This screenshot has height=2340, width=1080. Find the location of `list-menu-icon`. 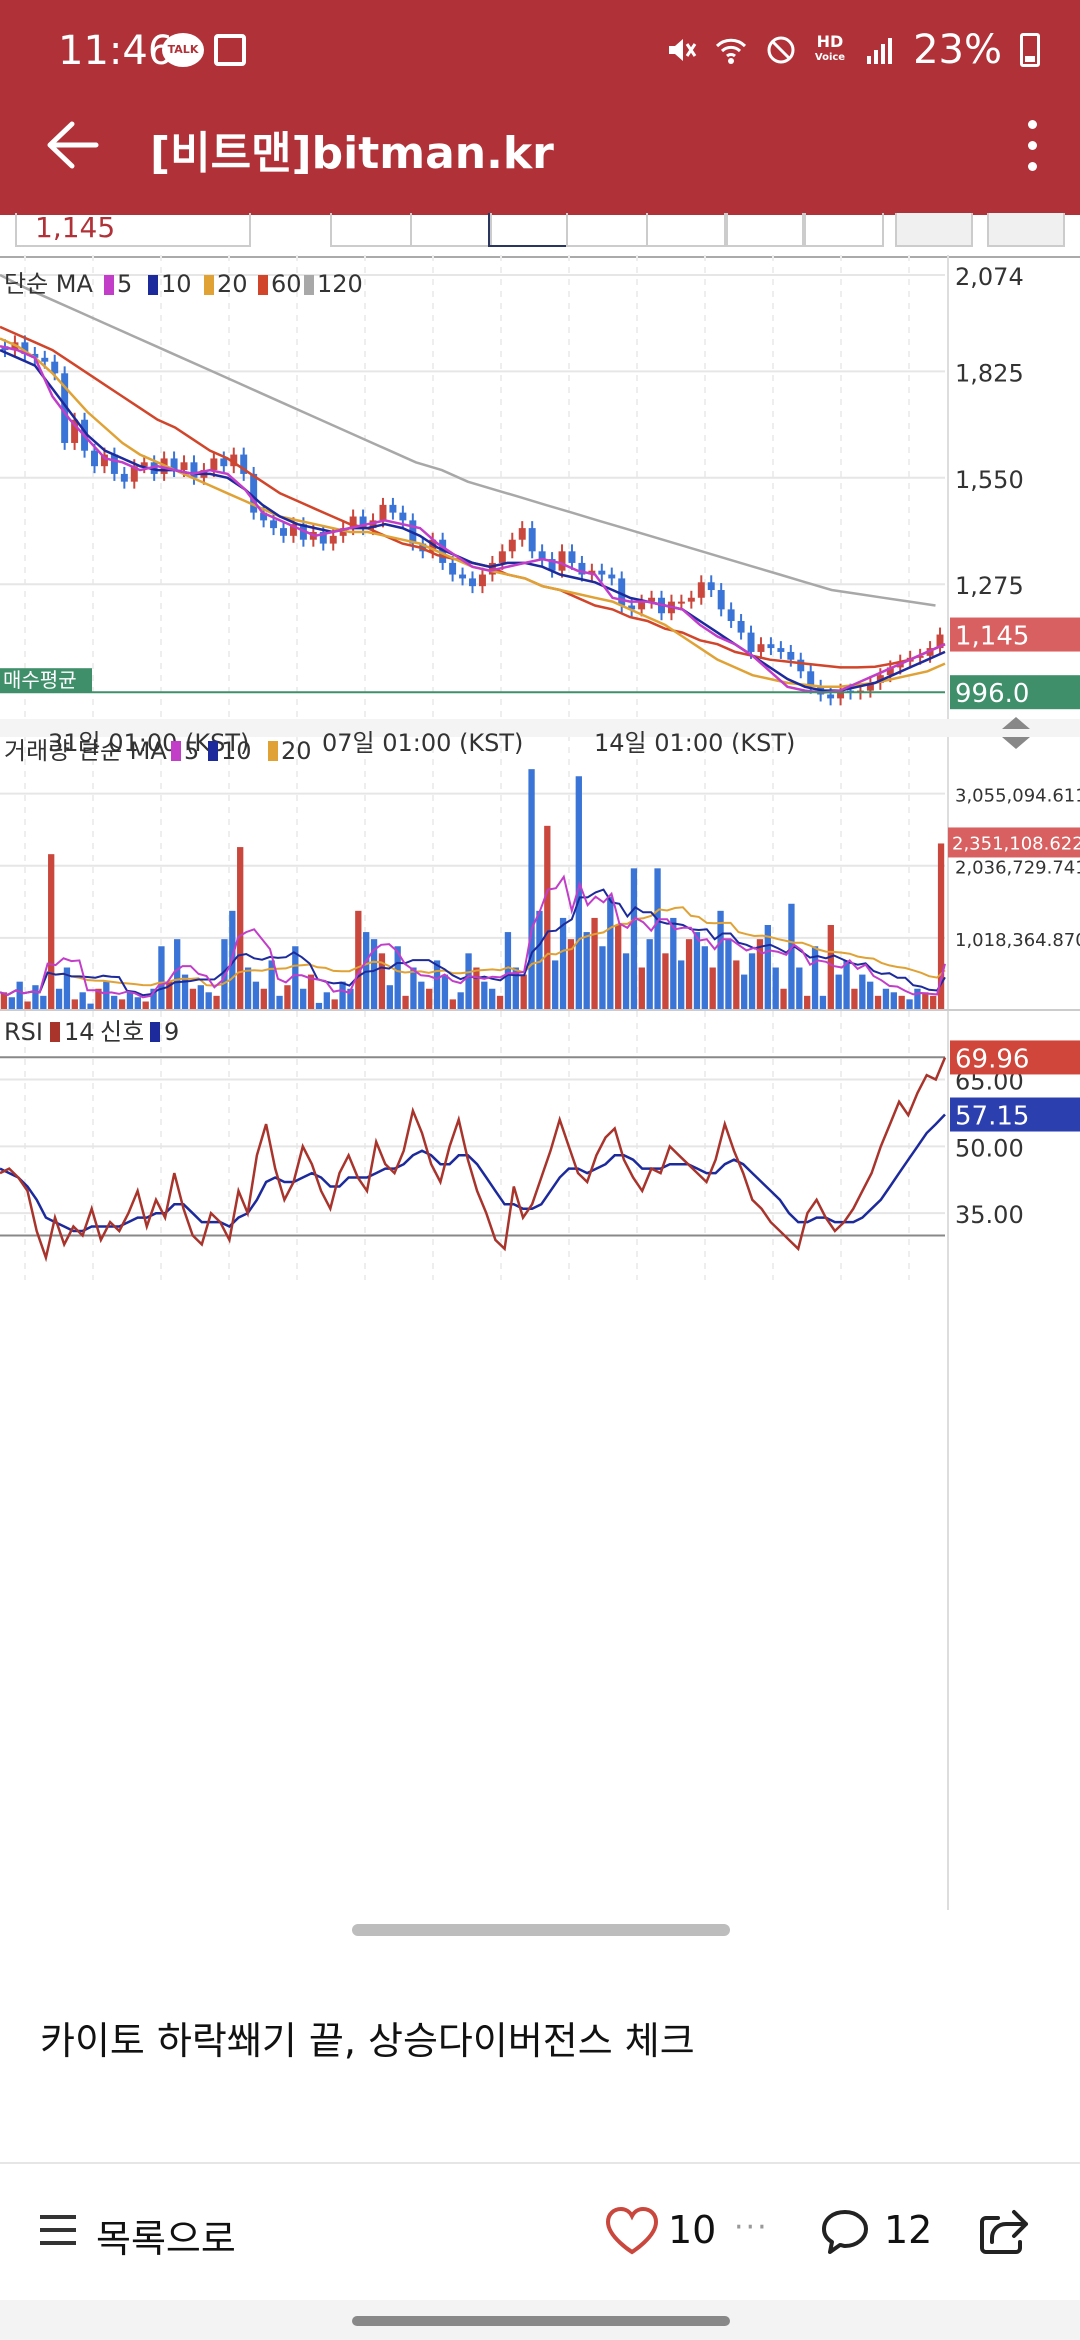

list-menu-icon is located at coordinates (58, 2230).